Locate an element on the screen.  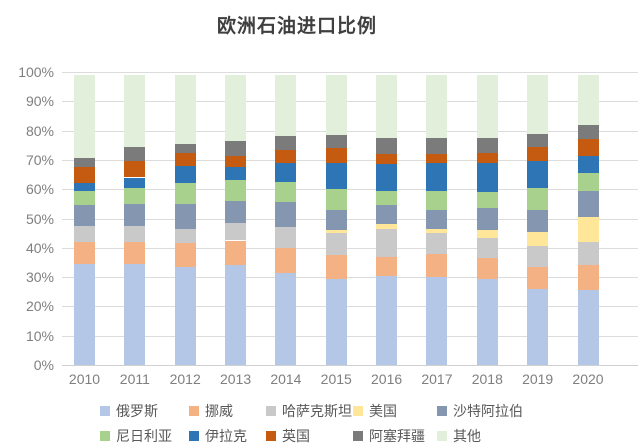
x-axis-tick-label: 2016 is located at coordinates (387, 379).